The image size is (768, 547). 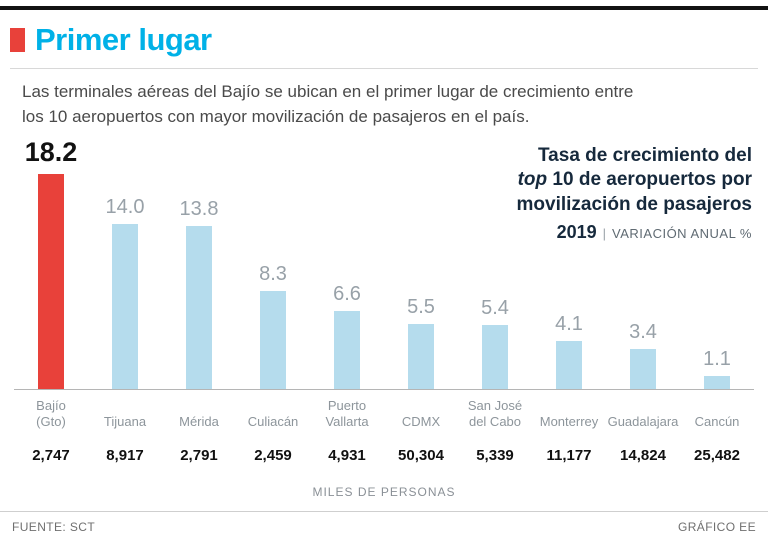 I want to click on annotation-line-3: movilización de pasajeros, so click(x=634, y=204).